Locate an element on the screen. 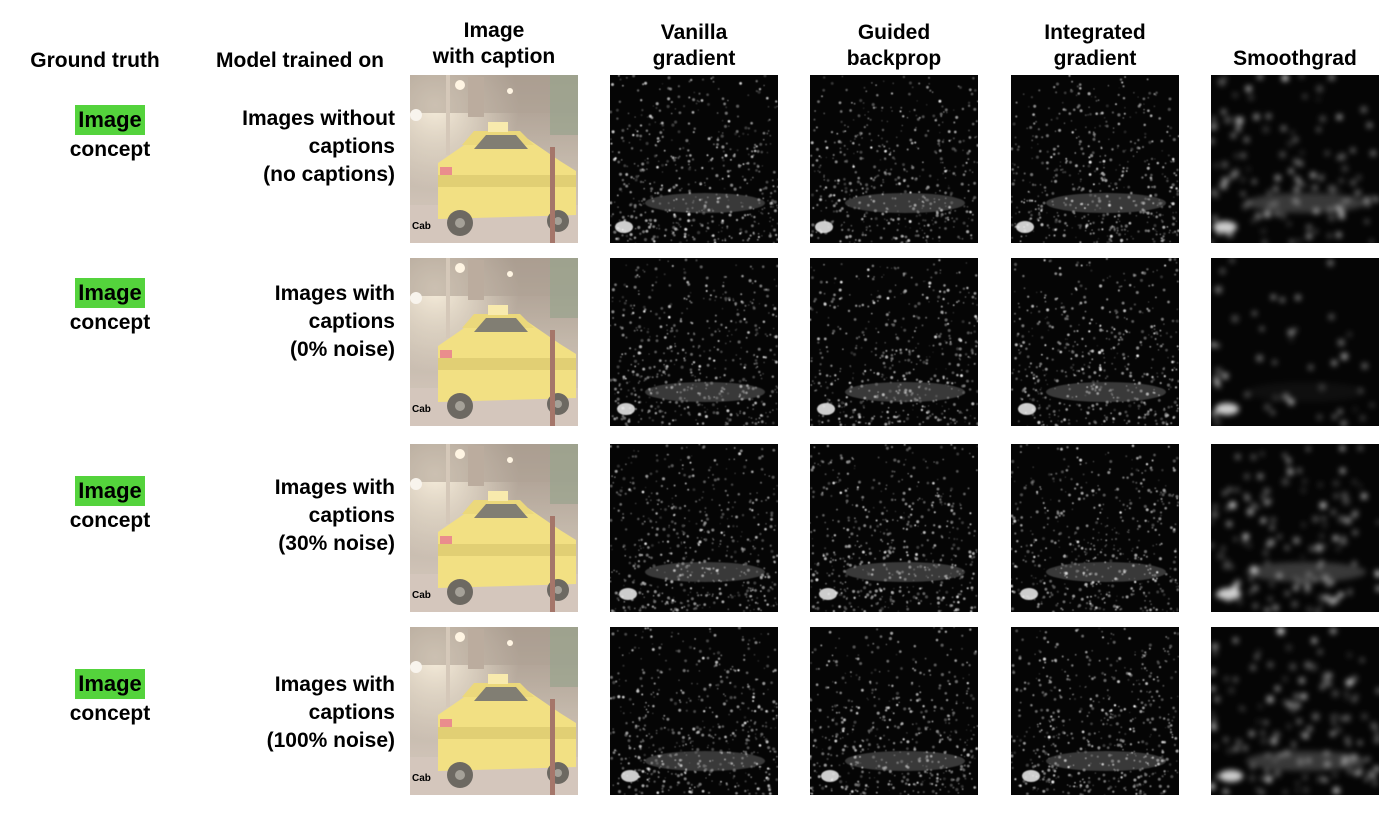  model-trained-on-cell: Images with captions (100% noise) is located at coordinates (295, 713).